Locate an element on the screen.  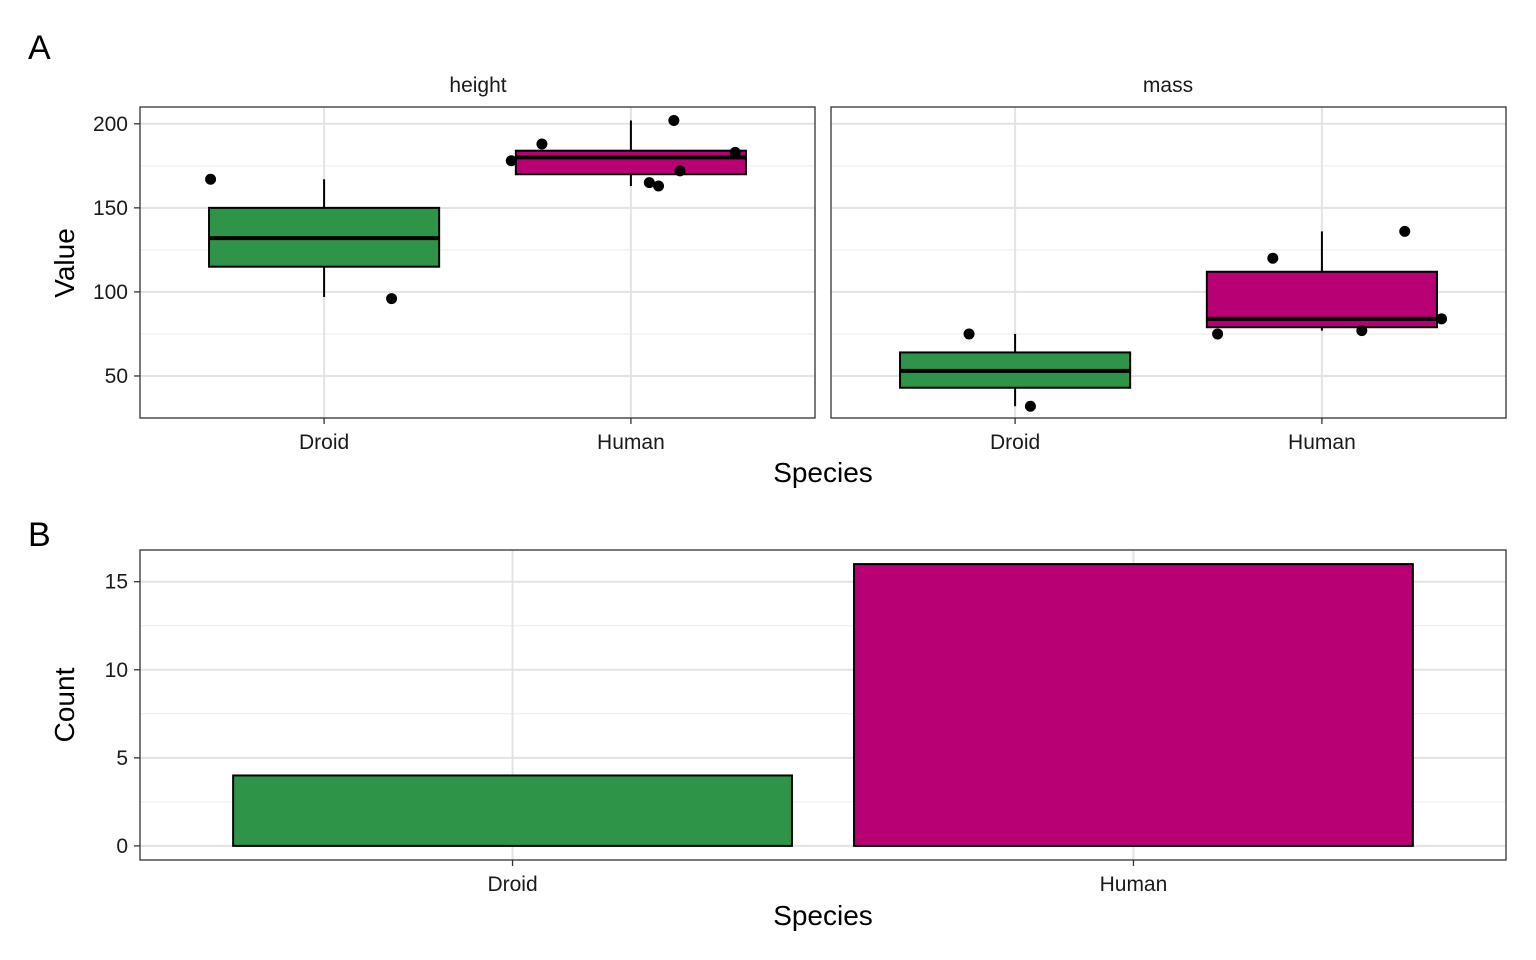
panel-b-x-tick-label-droid: Droid is located at coordinates (512, 884).